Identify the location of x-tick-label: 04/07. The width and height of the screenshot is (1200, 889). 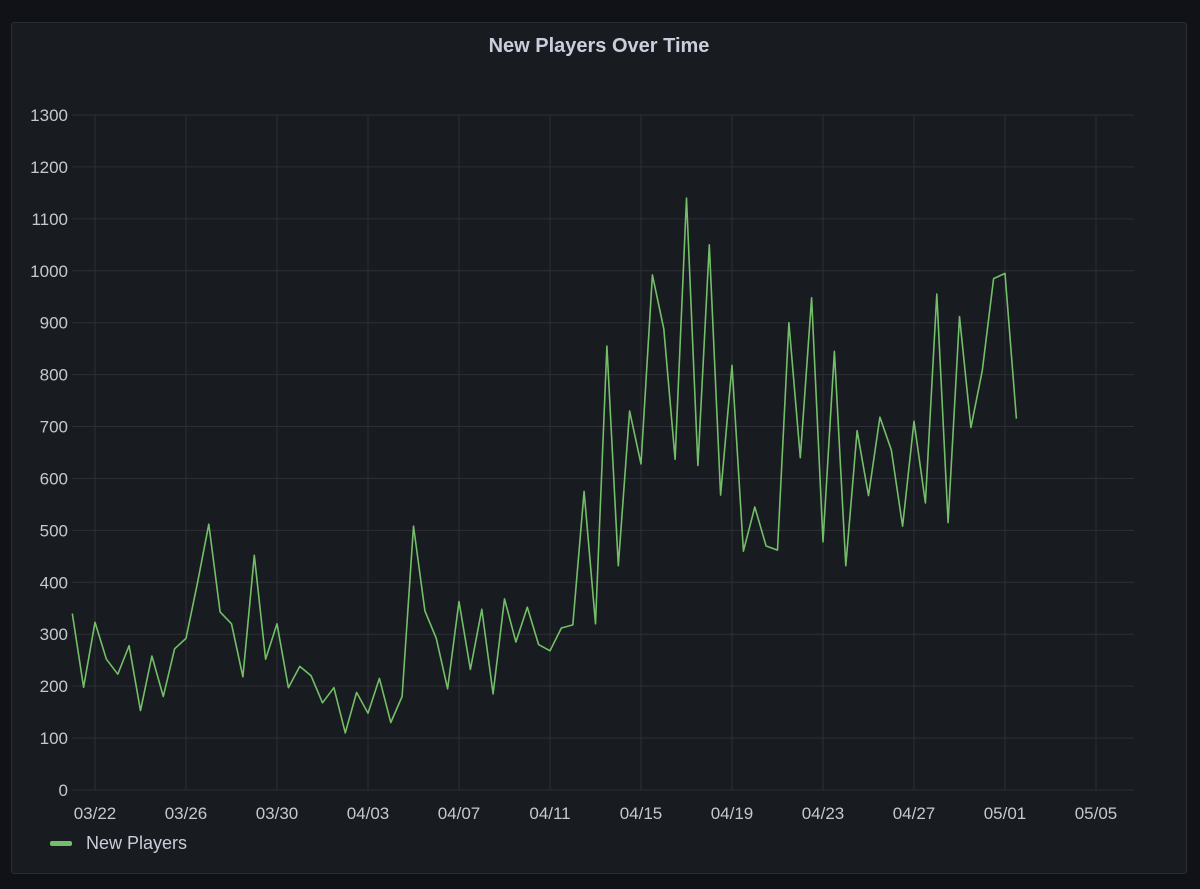
(459, 813).